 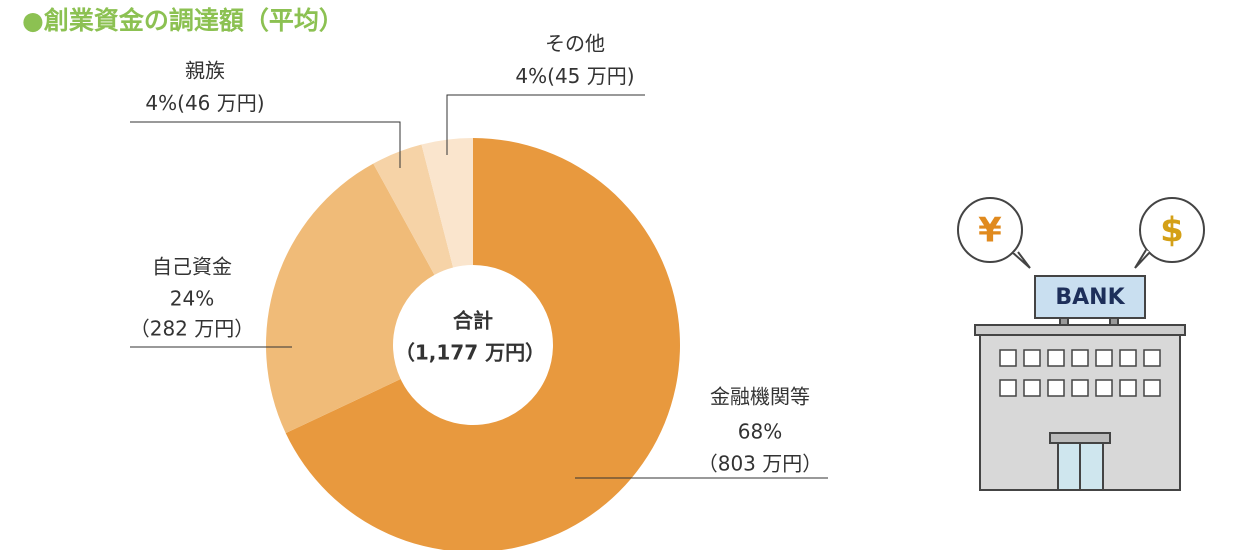 I want to click on dollar-sign: $, so click(x=1172, y=231).